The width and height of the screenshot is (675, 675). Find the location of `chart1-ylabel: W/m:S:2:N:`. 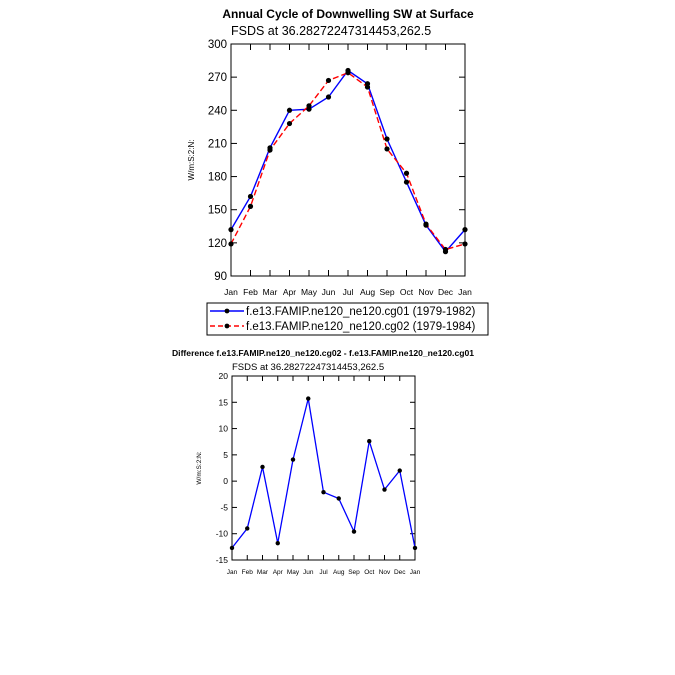

chart1-ylabel: W/m:S:2:N: is located at coordinates (191, 160).